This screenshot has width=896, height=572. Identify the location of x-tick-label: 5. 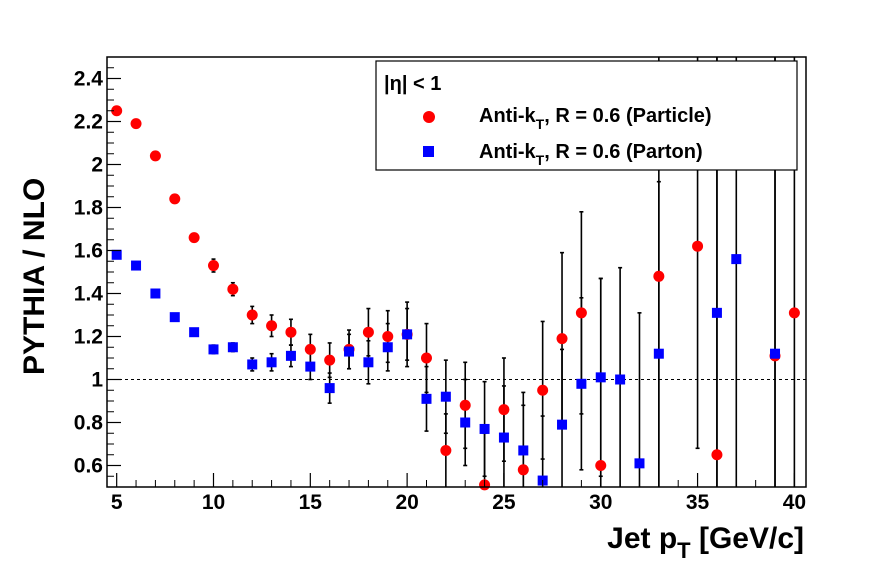
(117, 502).